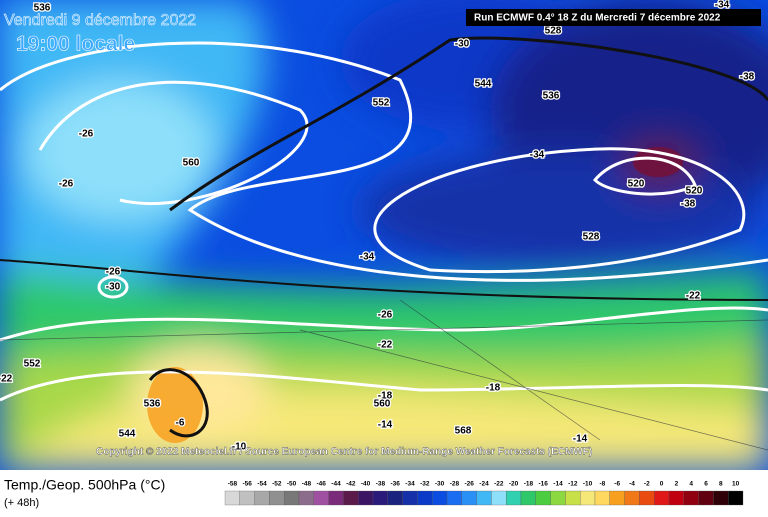 The width and height of the screenshot is (768, 517). I want to click on legend-tick: -42, so click(351, 484).